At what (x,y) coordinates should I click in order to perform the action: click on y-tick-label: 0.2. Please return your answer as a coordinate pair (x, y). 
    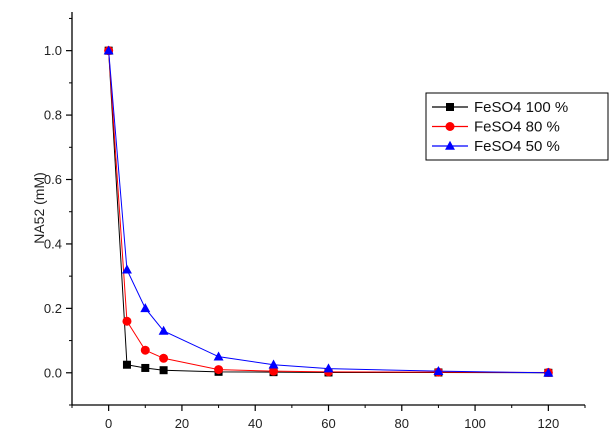
    Looking at the image, I should click on (53, 308).